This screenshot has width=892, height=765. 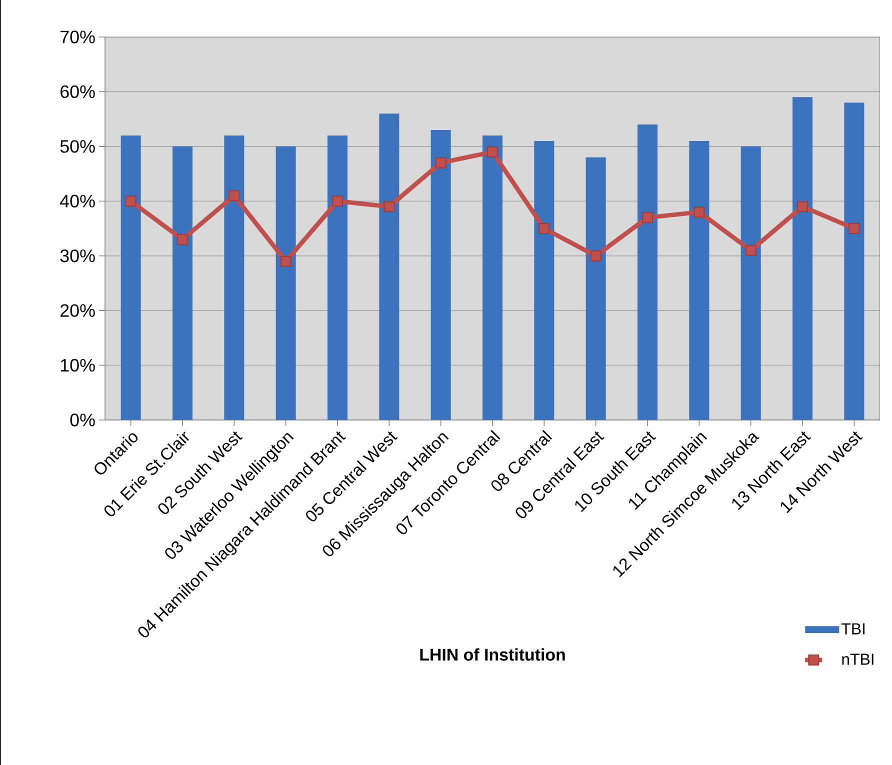 What do you see at coordinates (77, 365) in the screenshot?
I see `y-tick-label: 10%` at bounding box center [77, 365].